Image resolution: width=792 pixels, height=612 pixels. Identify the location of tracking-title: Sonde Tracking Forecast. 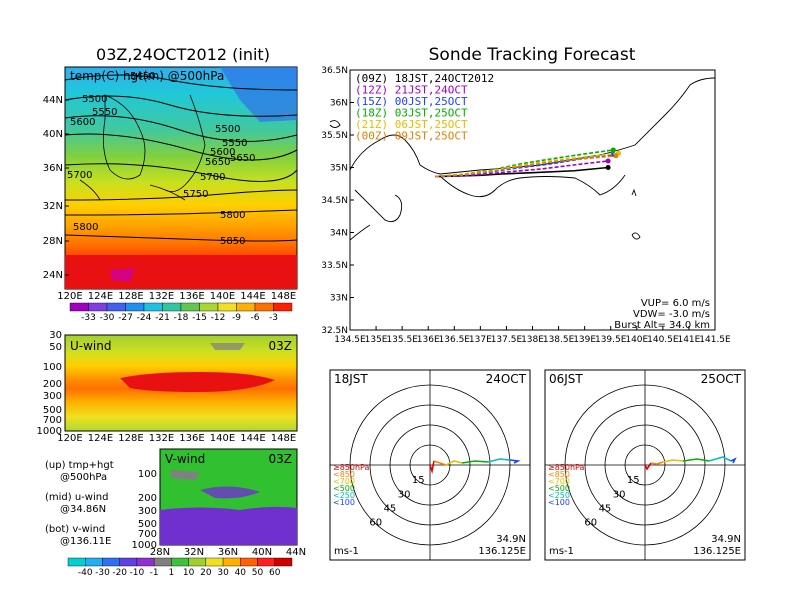
(532, 55).